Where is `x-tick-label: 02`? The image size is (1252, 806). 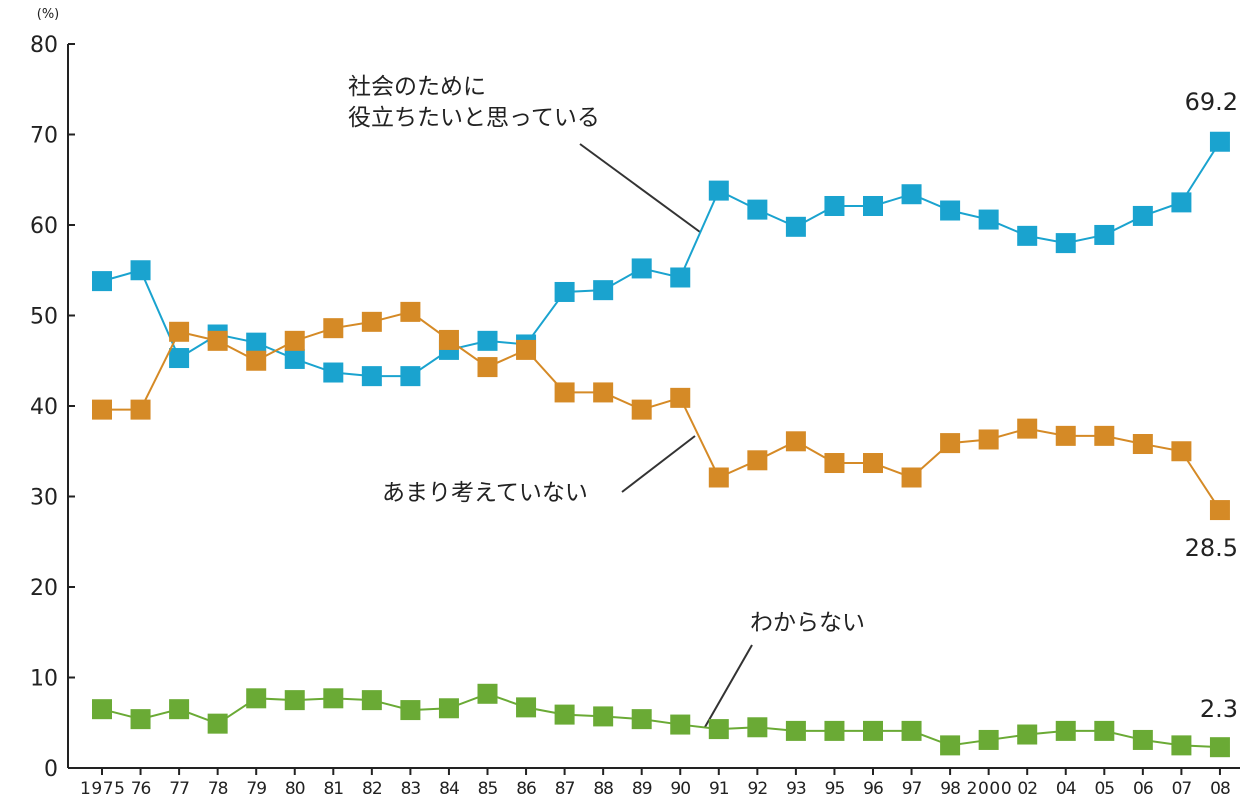 x-tick-label: 02 is located at coordinates (1027, 789).